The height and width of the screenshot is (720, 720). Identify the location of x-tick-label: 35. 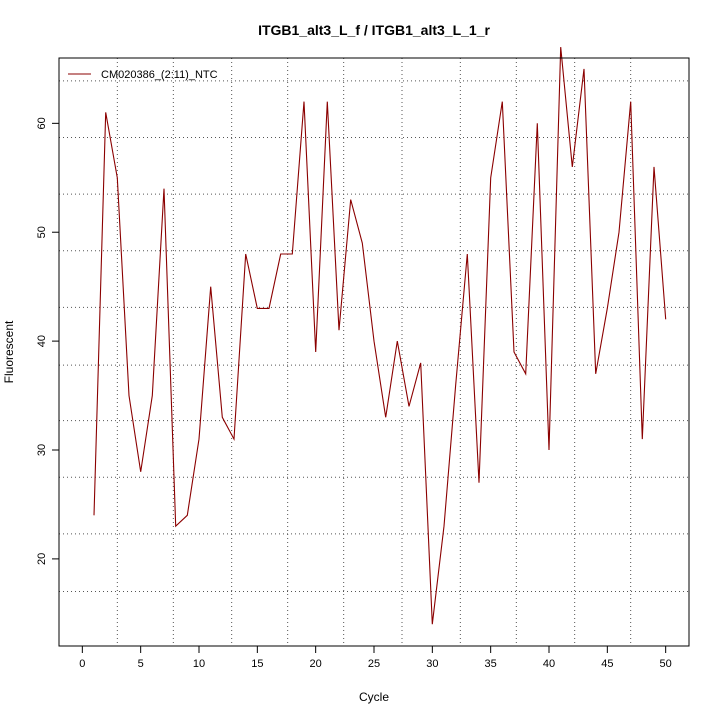
(491, 664).